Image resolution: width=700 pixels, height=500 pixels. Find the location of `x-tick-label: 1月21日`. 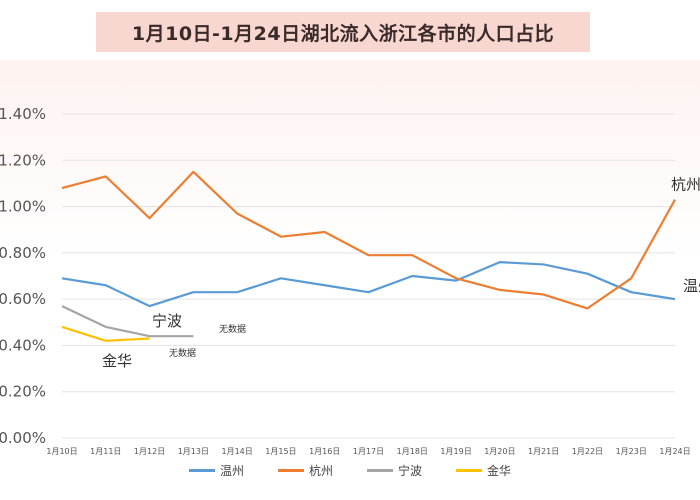

x-tick-label: 1月21日 is located at coordinates (543, 451).